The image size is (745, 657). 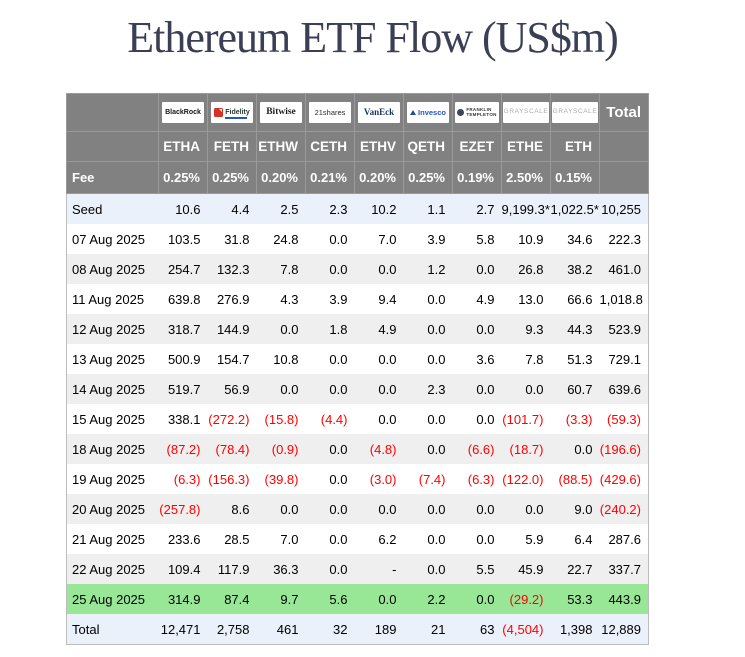 What do you see at coordinates (526, 329) in the screenshot?
I see `cell-value: 9.3` at bounding box center [526, 329].